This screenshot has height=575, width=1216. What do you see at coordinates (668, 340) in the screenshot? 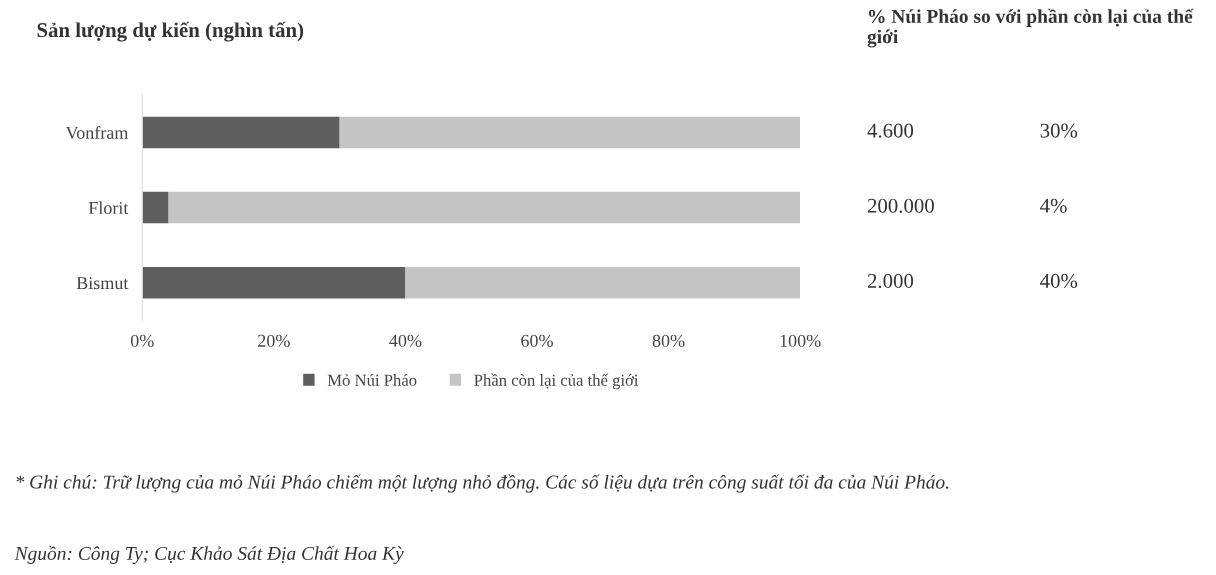
I see `x-tick-label: 80%` at bounding box center [668, 340].